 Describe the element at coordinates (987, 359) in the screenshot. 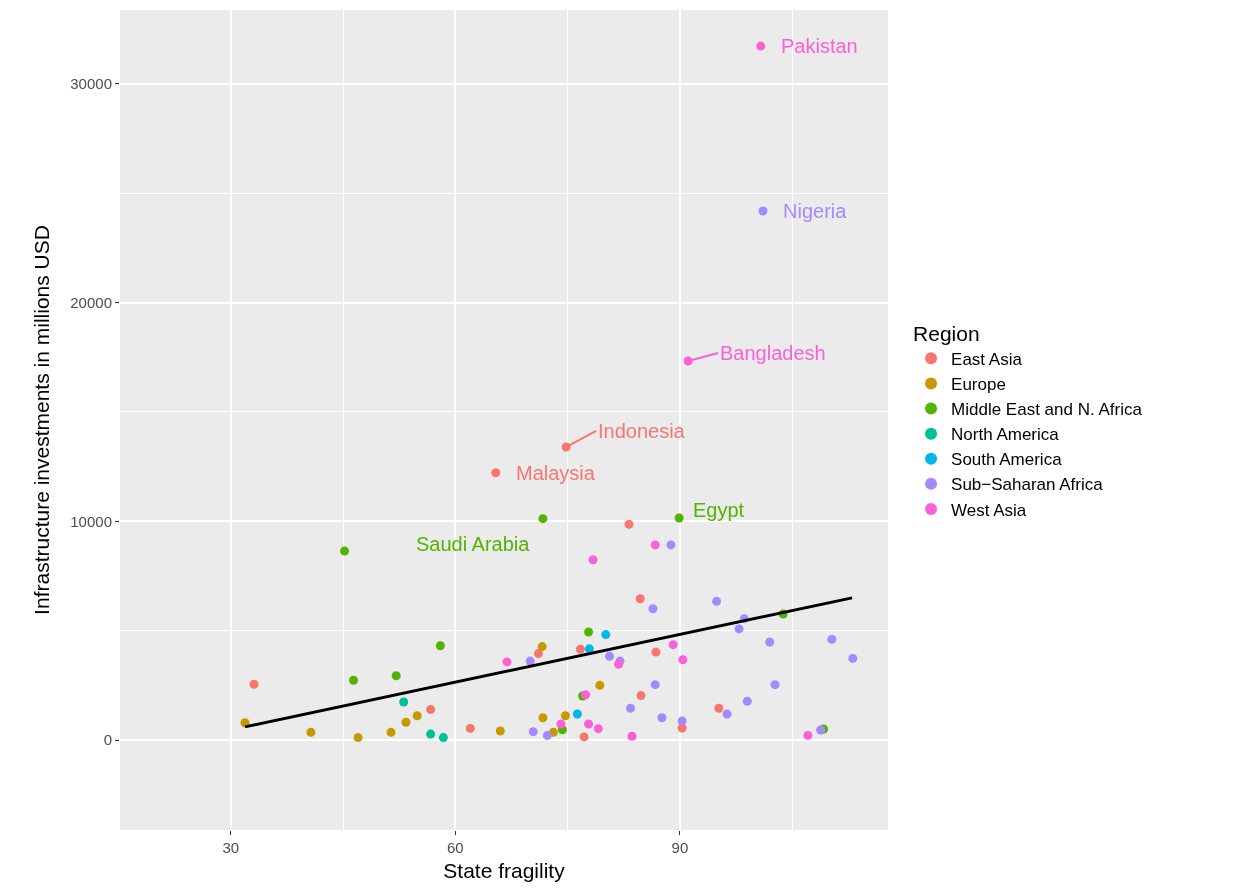

I see `legend-label: East Asia` at that location.